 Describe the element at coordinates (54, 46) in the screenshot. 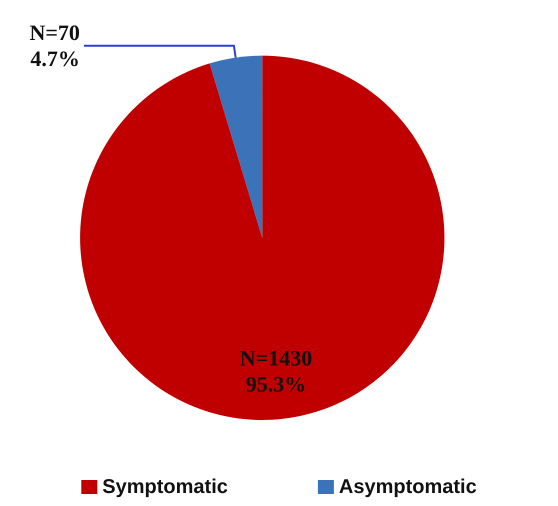

I see `data-label: N=70 4.7%` at that location.